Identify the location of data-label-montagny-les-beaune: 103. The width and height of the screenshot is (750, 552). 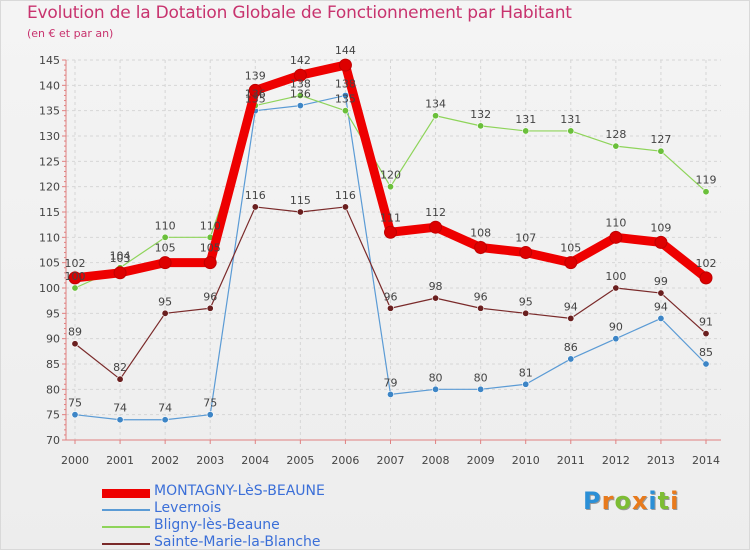
(120, 258).